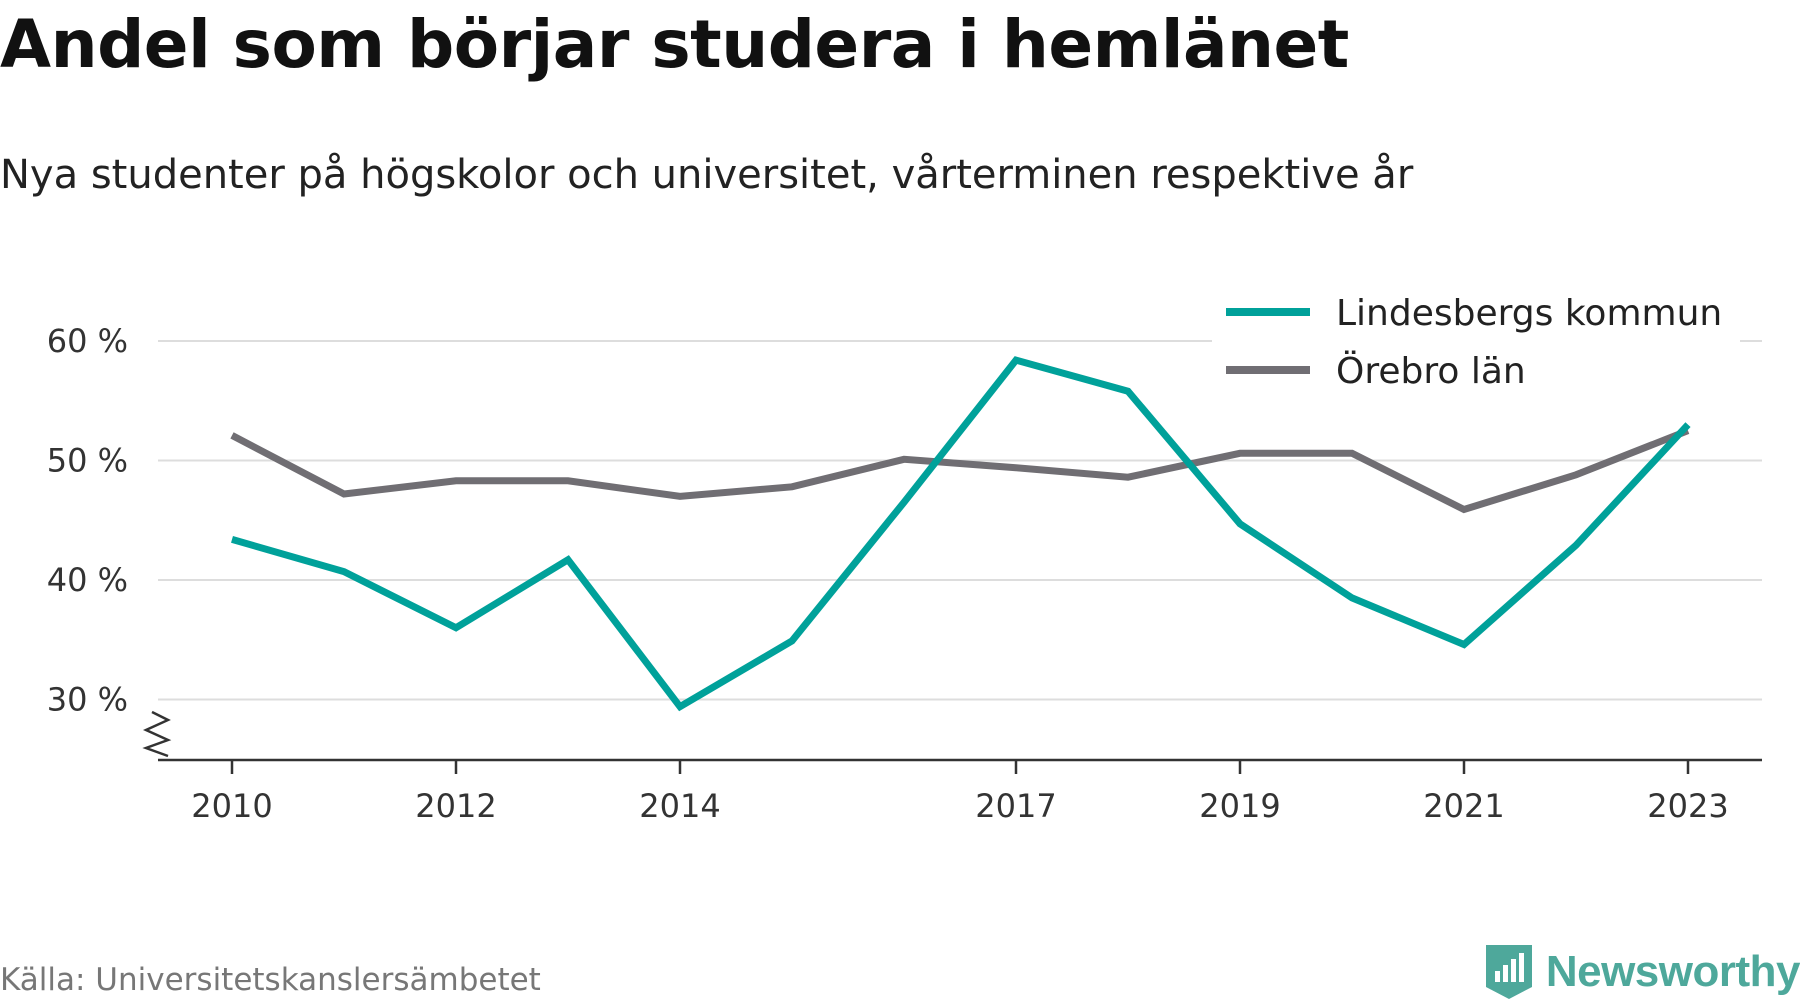  What do you see at coordinates (1463, 806) in the screenshot?
I see `x-tick-label: 2021` at bounding box center [1463, 806].